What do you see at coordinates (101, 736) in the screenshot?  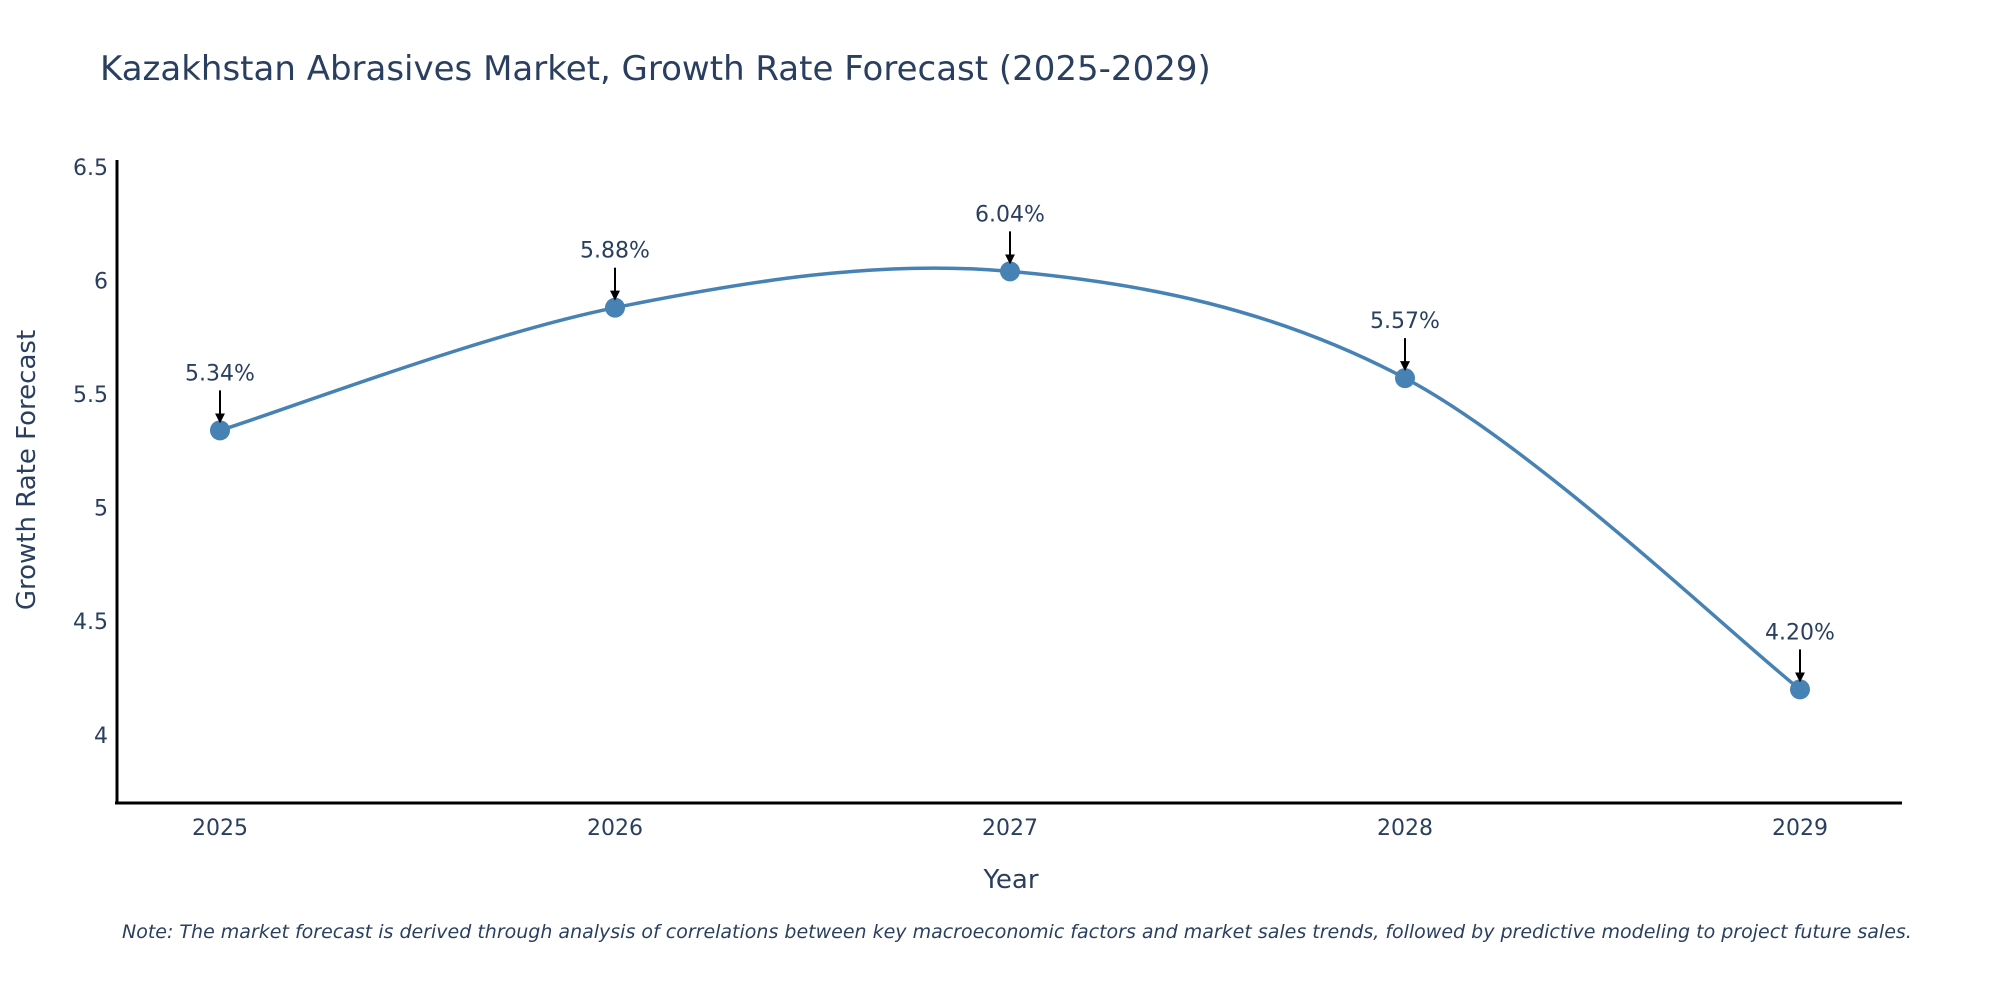 I see `y-tick-label: 4` at bounding box center [101, 736].